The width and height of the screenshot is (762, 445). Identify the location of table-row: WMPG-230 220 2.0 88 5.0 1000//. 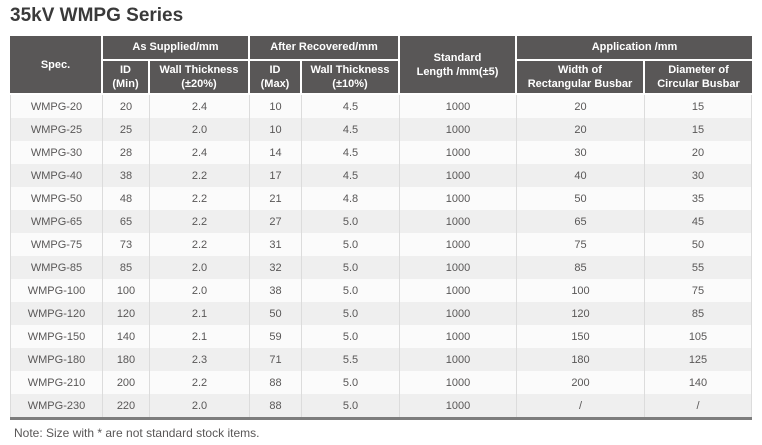
(381, 406).